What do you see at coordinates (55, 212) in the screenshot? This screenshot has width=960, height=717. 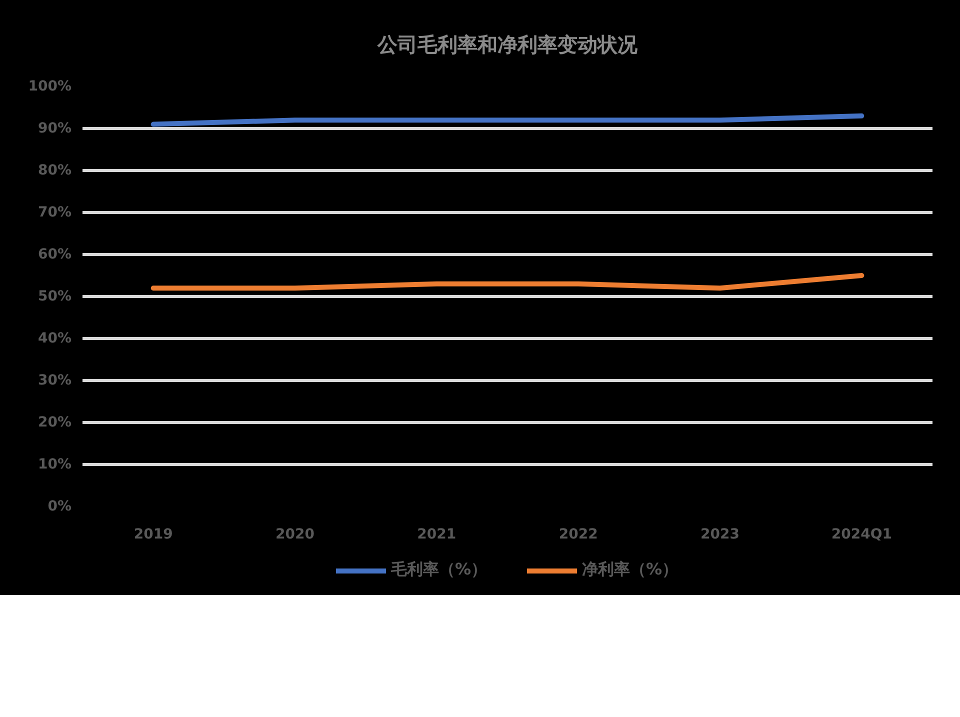 I see `y-tick-label: 70%` at bounding box center [55, 212].